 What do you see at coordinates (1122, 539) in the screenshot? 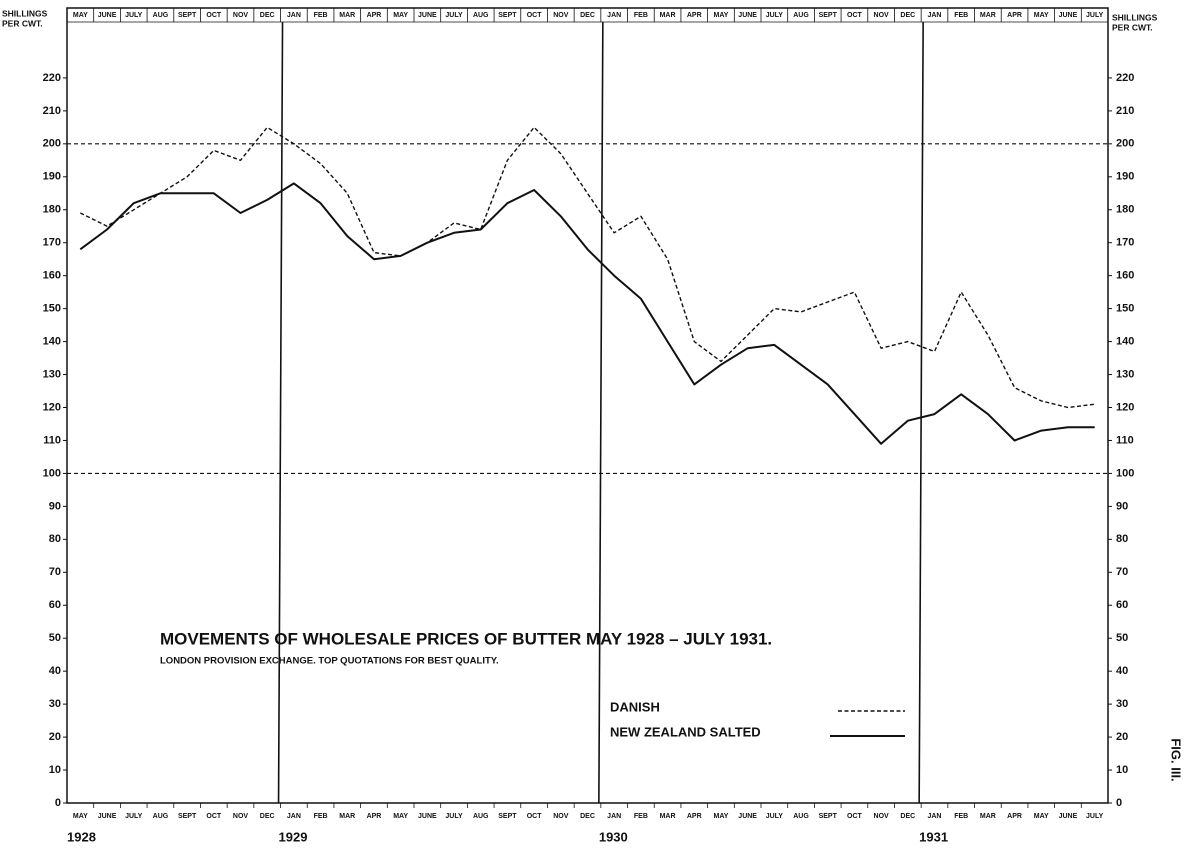
I see `y2-tick-label: 80` at bounding box center [1122, 539].